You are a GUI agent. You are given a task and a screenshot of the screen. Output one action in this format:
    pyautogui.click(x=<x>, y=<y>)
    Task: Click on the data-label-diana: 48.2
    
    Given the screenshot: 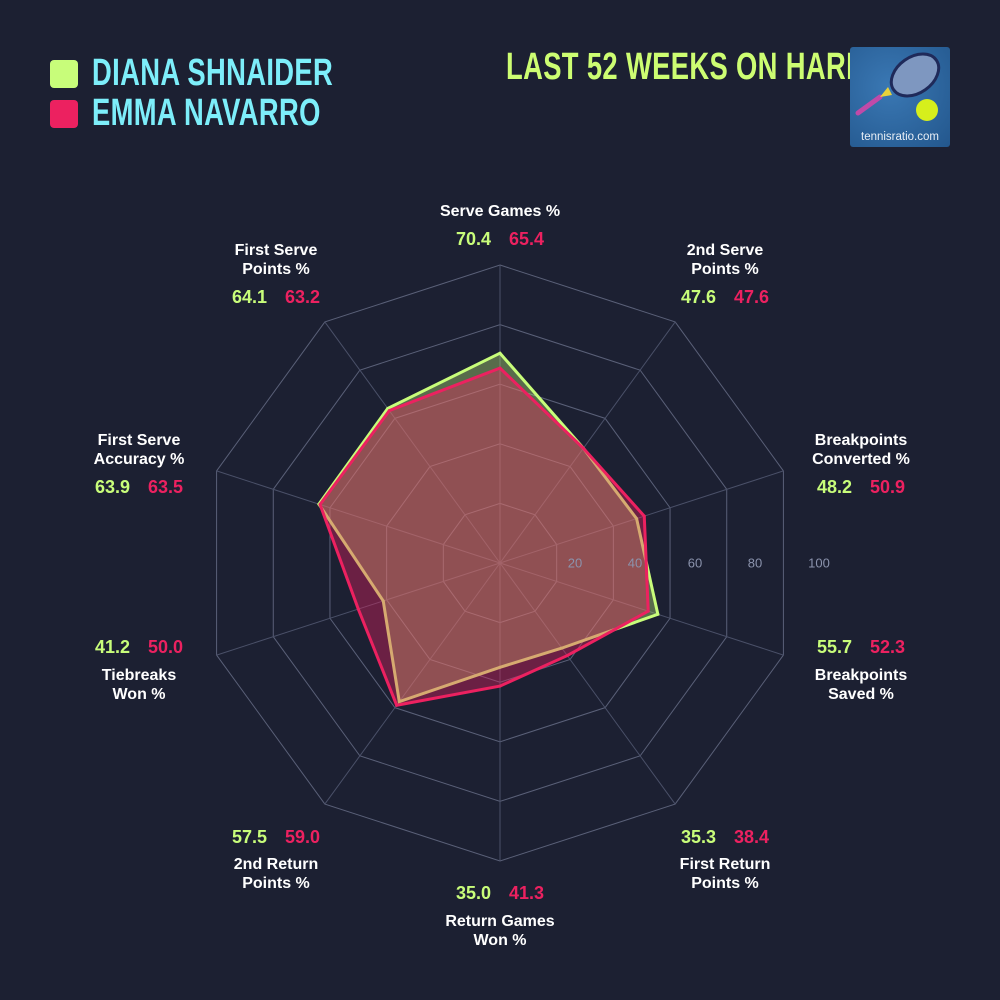 What is the action you would take?
    pyautogui.click(x=834, y=487)
    